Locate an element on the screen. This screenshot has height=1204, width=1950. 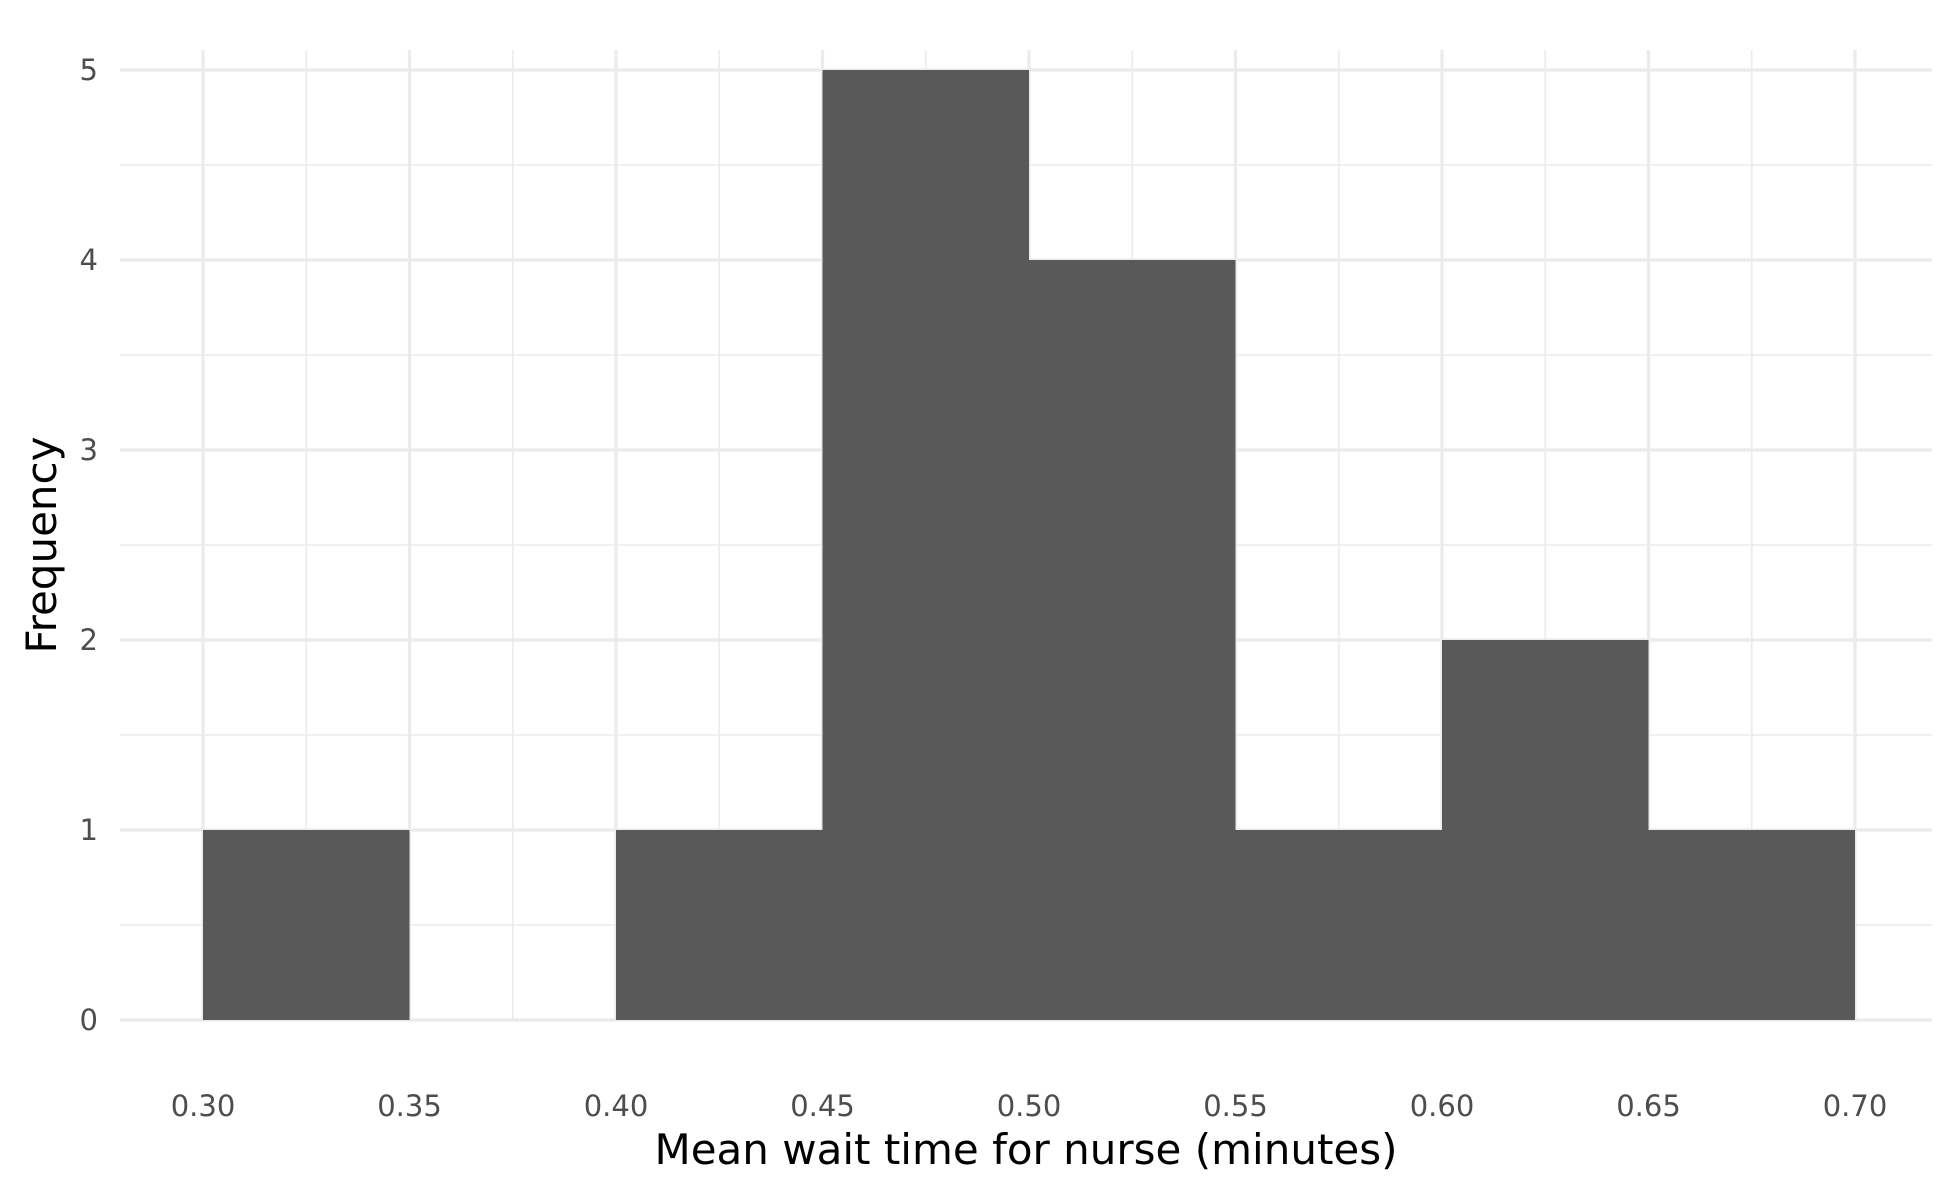
x-axis-tick-labels: 0.30 0.35 0.40 0.45 0.50 0.55 0.60 0.65 0.70 is located at coordinates (1029, 1106).